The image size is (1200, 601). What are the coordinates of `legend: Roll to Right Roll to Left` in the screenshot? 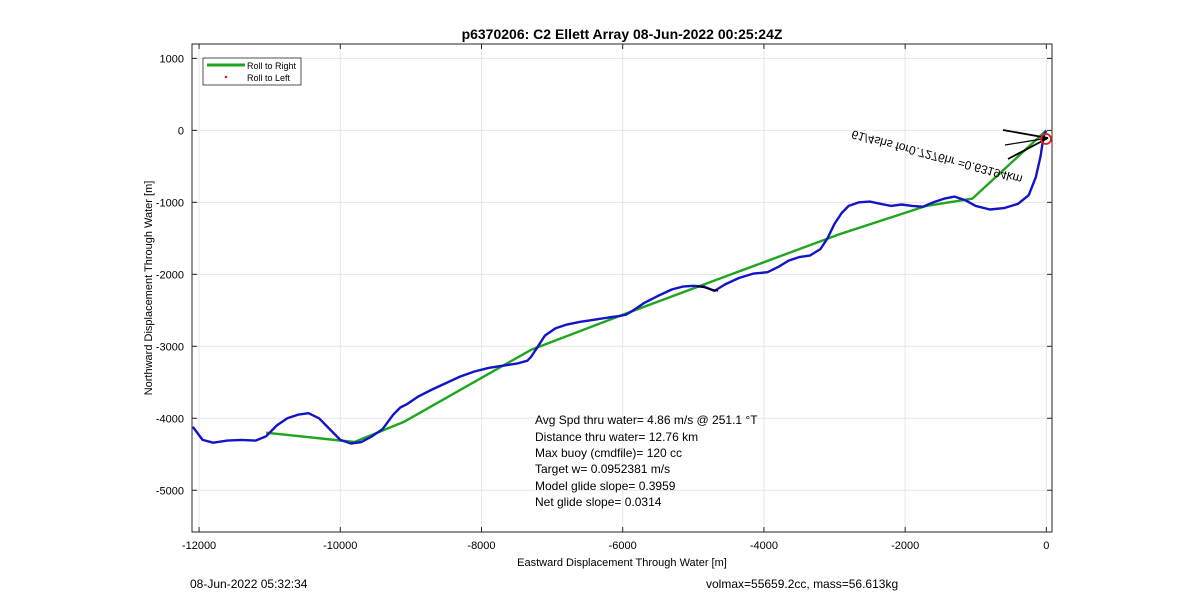 It's located at (252, 71).